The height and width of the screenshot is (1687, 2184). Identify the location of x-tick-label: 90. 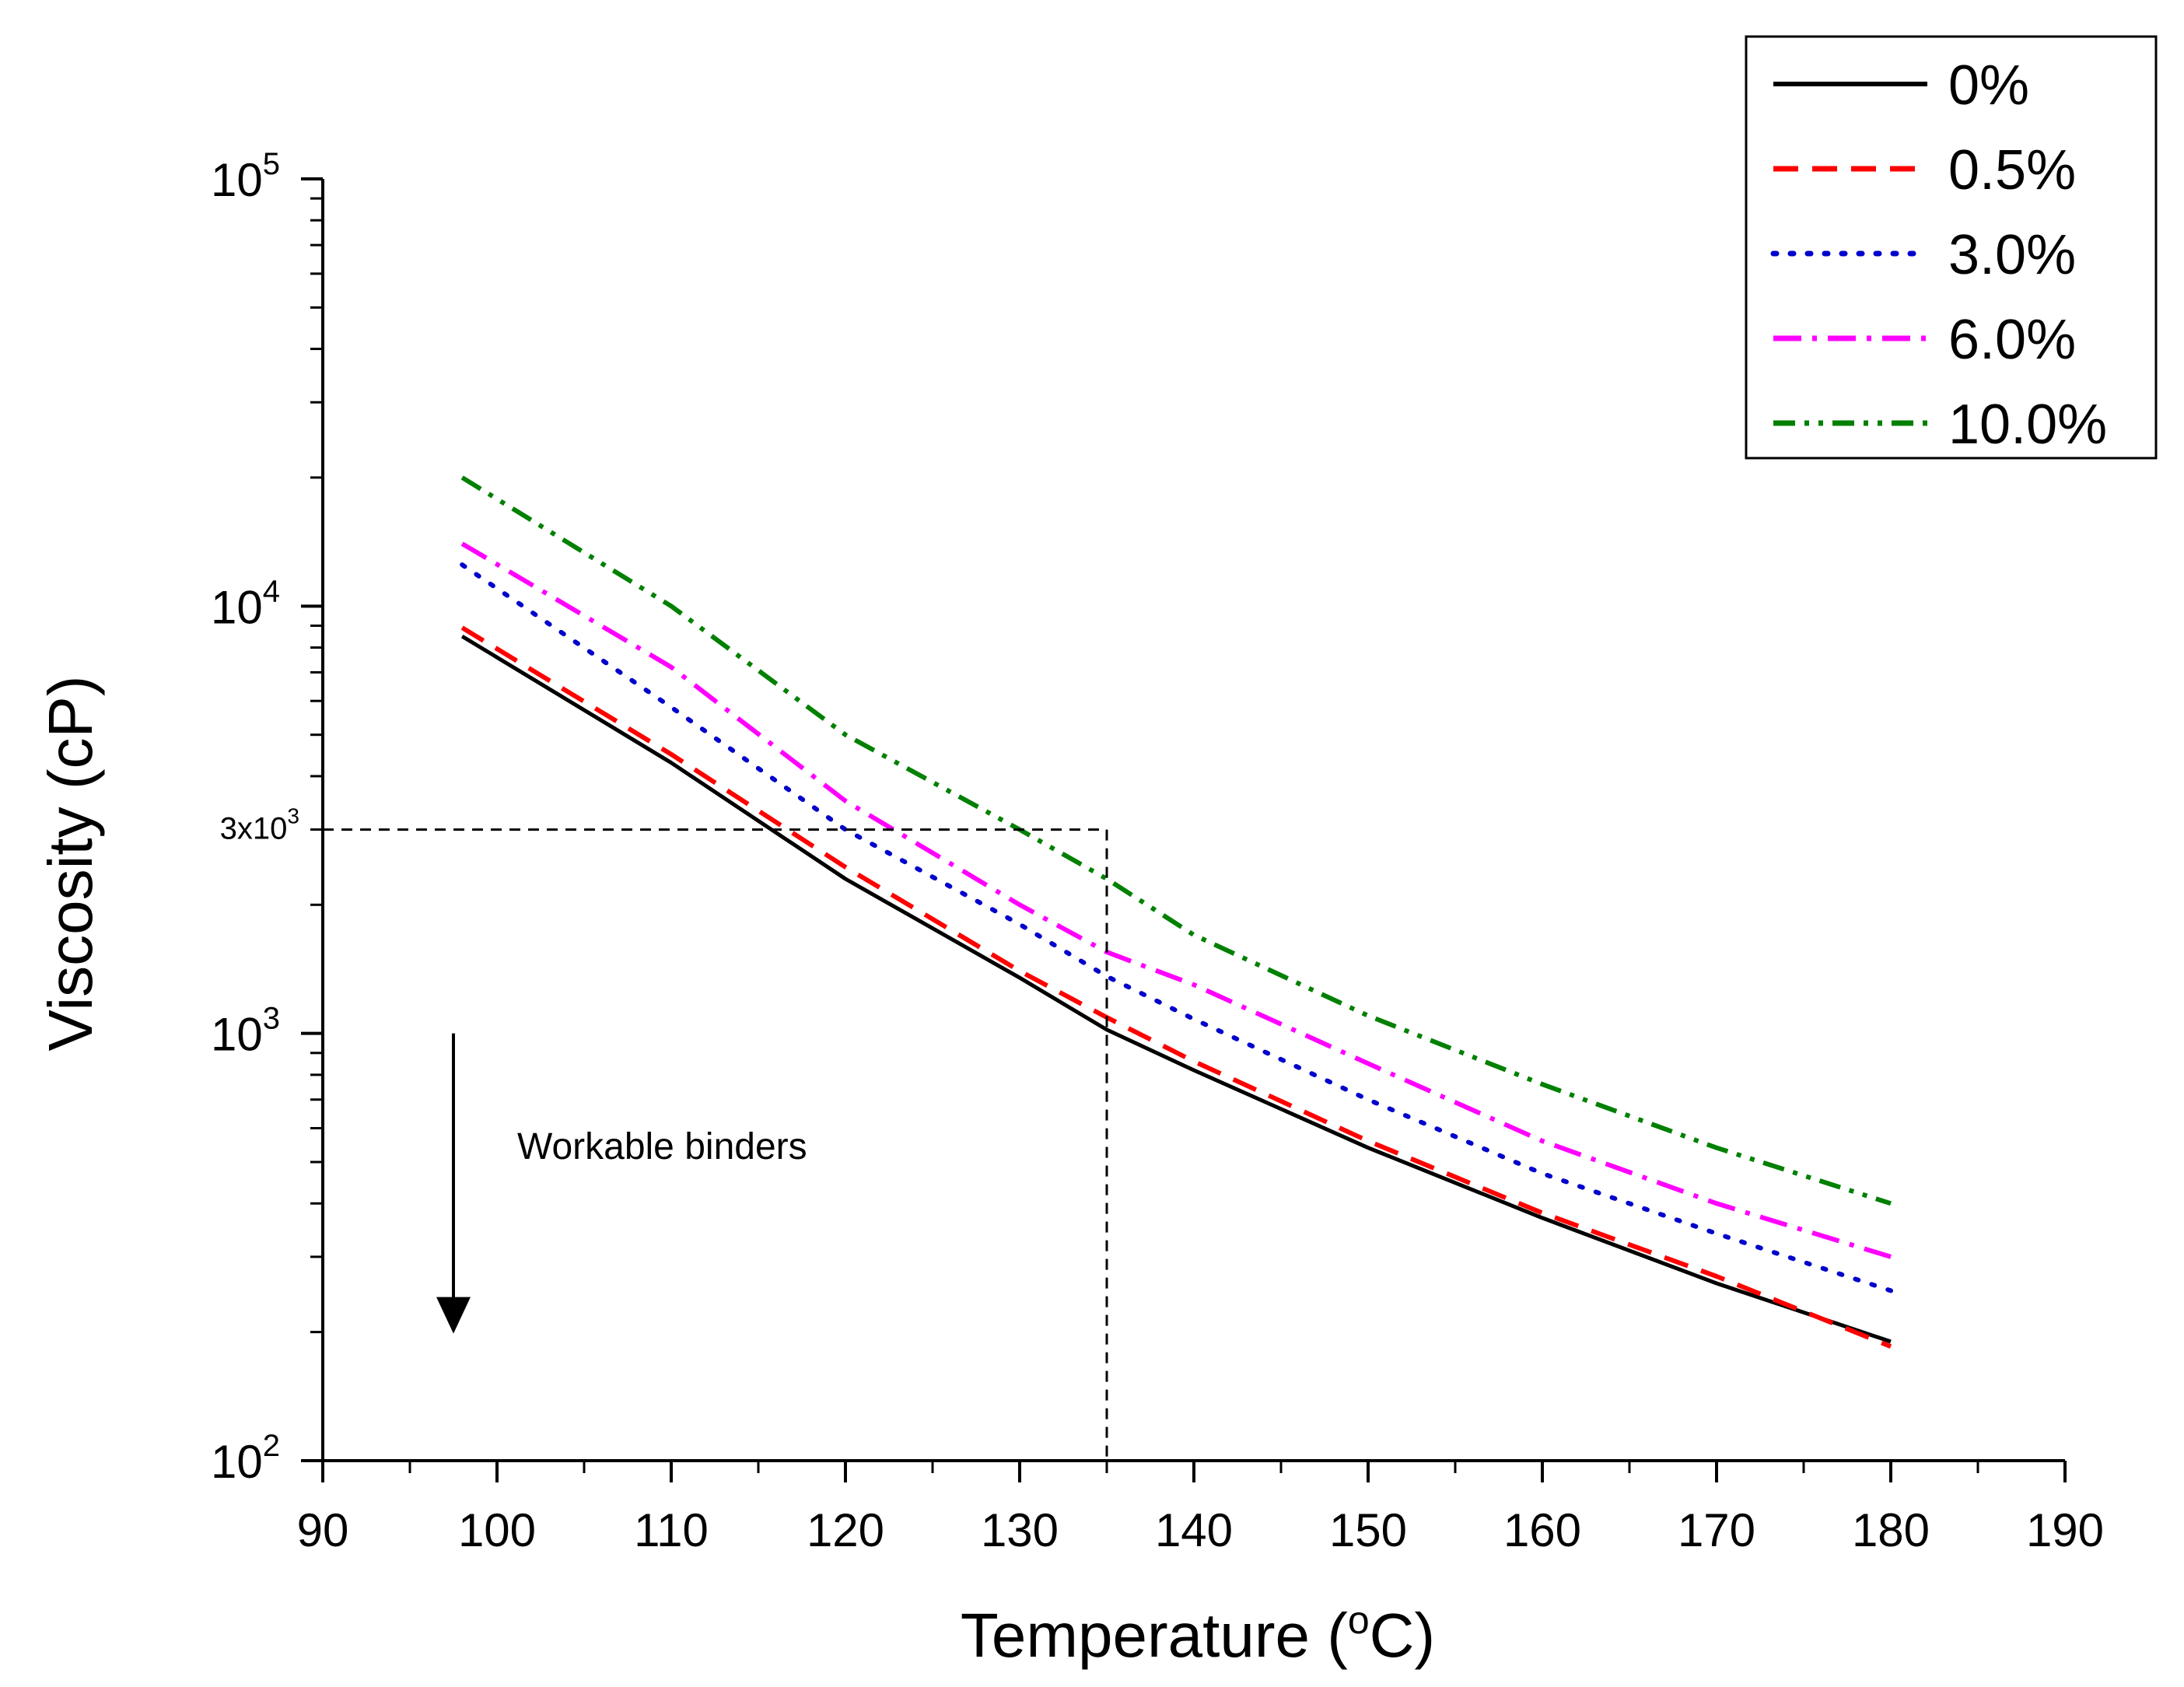
(323, 1530).